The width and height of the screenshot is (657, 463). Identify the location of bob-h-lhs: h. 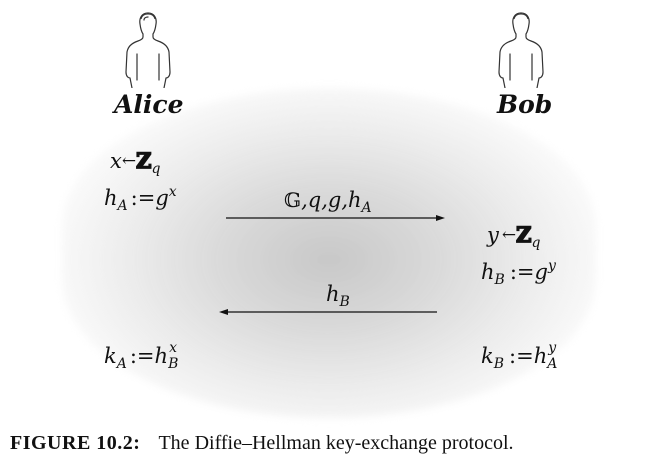
(488, 272).